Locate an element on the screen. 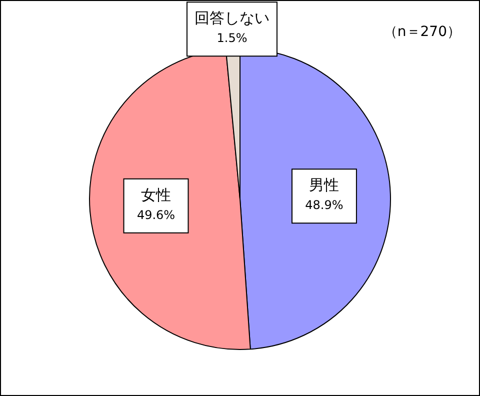  data-label: 1.5% is located at coordinates (232, 38).